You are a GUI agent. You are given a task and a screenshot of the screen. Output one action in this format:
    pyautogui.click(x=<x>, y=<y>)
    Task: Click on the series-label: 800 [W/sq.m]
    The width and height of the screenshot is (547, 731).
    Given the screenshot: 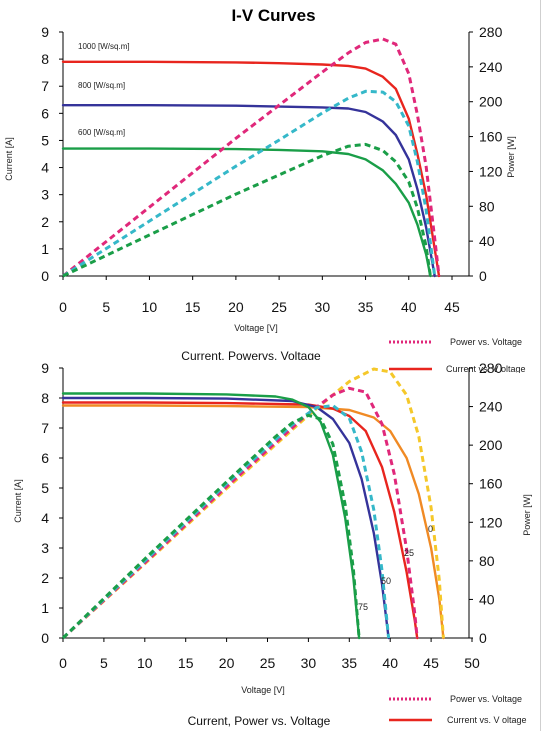 What is the action you would take?
    pyautogui.click(x=101, y=85)
    